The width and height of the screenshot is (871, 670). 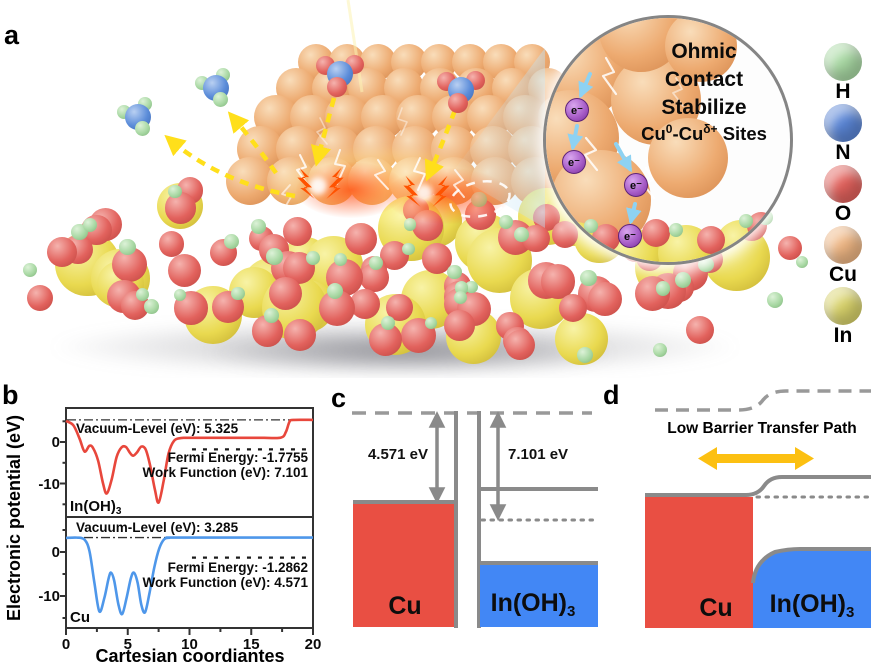 I want to click on inoh3-band-box, so click(x=539, y=595).